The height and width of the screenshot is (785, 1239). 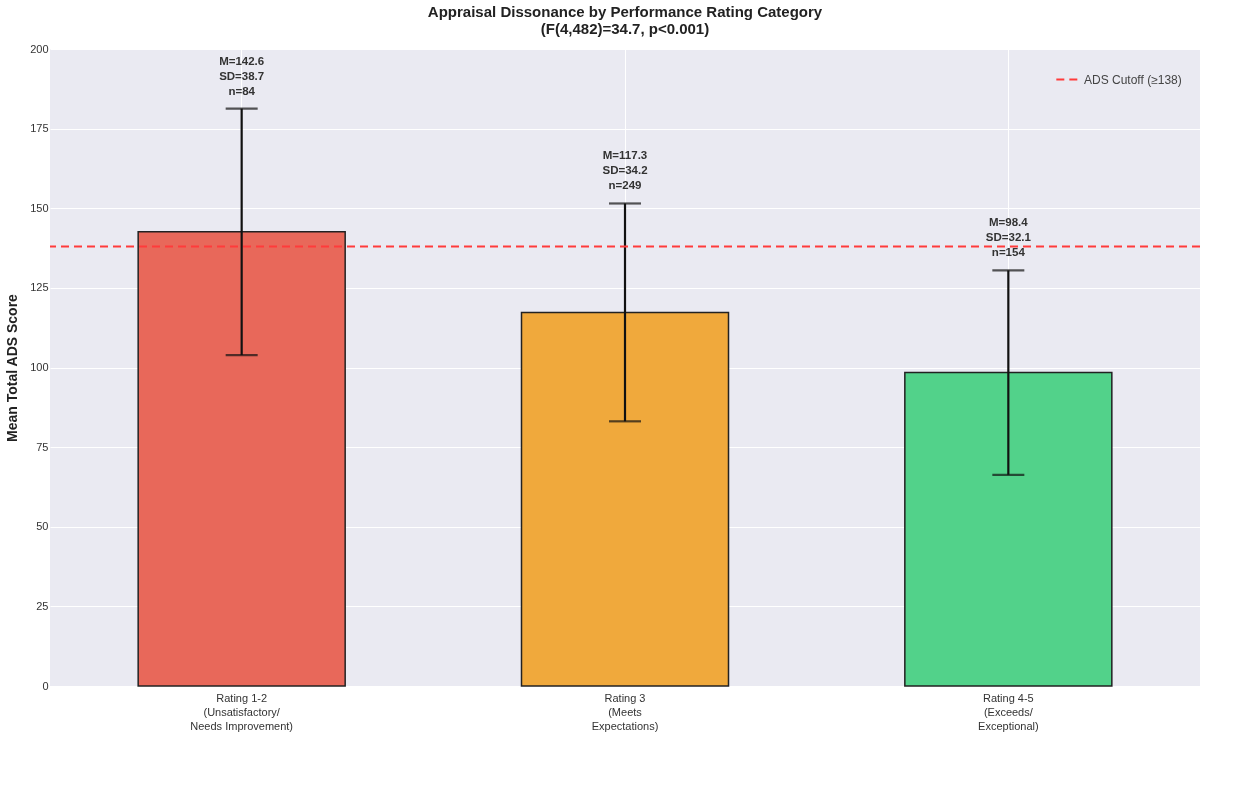 I want to click on chart-title: Appraisal Dissonance by Performance Rating Category (F(4,482)=34.7, p<0.001), so click(x=625, y=20).